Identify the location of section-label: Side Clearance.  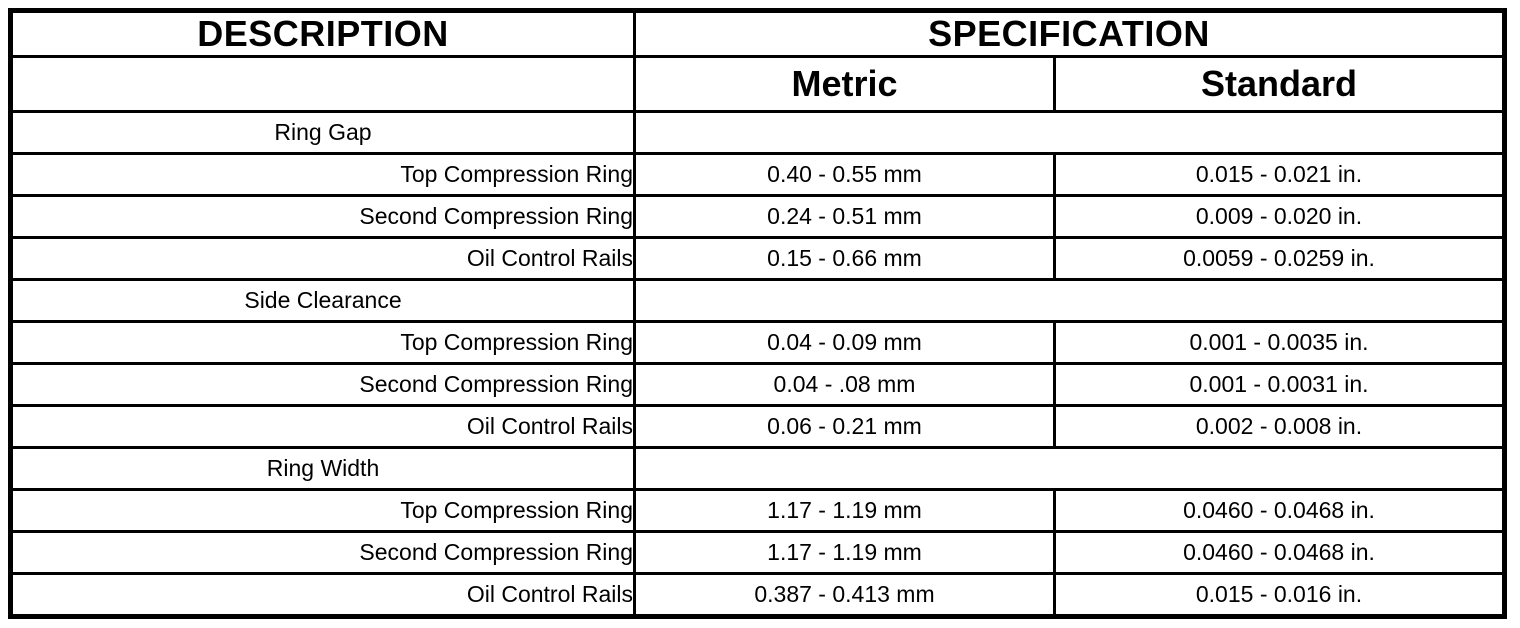
(322, 300).